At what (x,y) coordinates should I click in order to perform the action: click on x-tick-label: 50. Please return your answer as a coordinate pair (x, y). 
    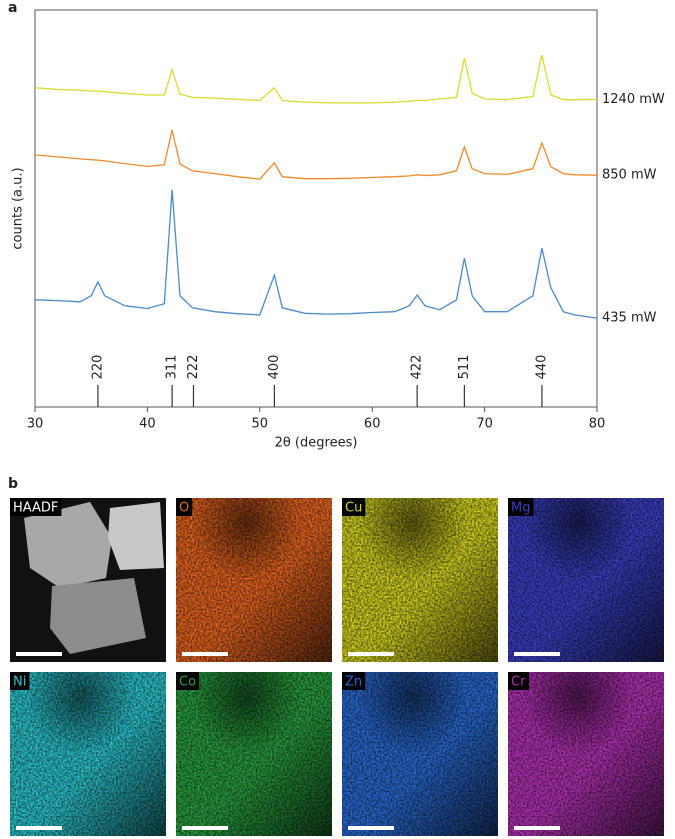
    Looking at the image, I should click on (260, 424).